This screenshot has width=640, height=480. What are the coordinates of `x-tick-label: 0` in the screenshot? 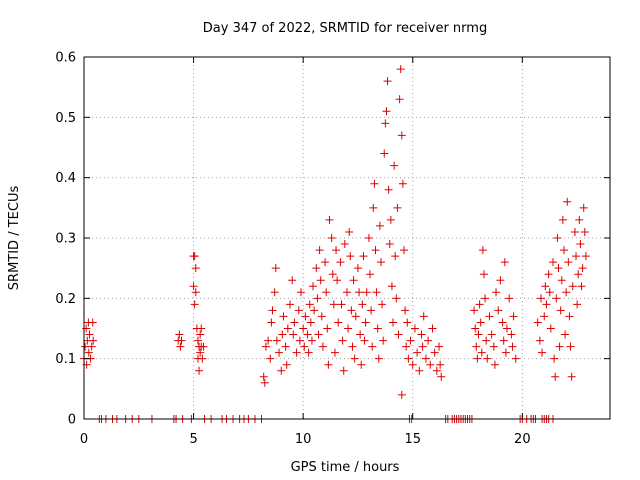 It's located at (84, 439).